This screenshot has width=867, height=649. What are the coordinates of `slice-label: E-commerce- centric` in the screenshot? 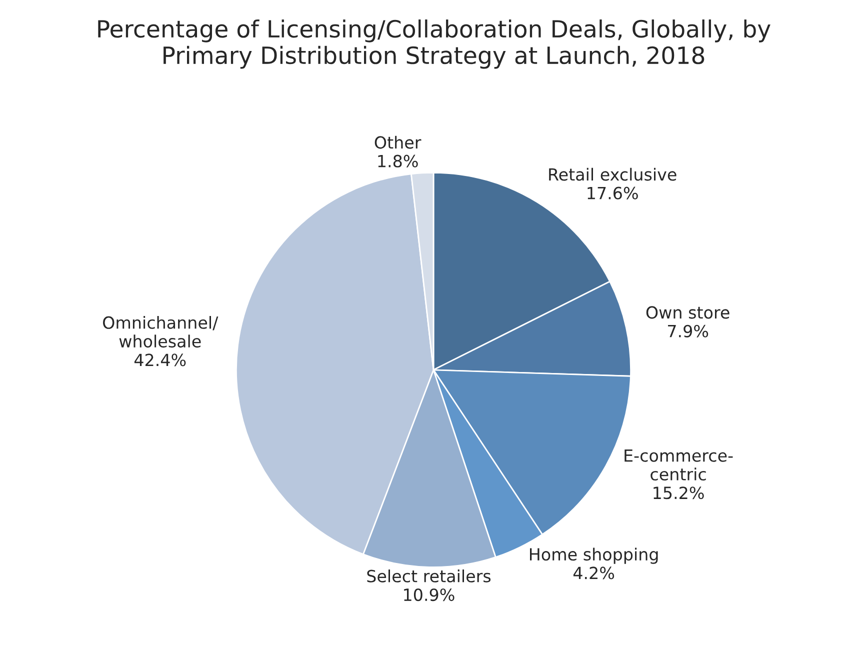 It's located at (678, 465).